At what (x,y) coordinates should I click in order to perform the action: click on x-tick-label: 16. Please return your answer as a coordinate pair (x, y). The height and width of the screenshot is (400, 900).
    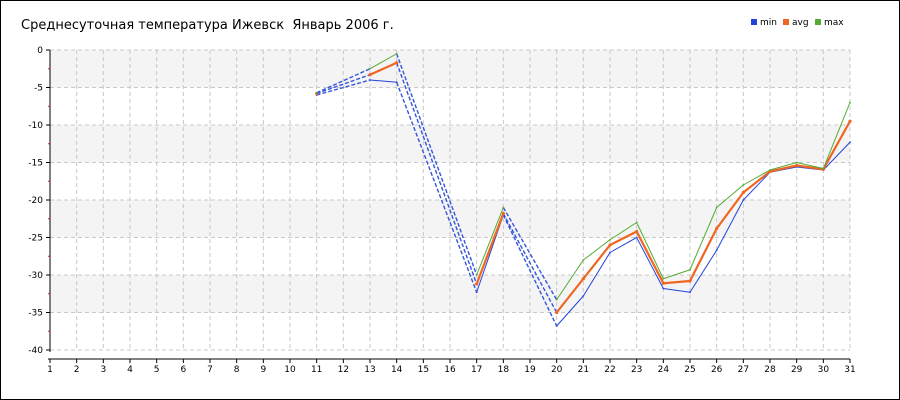
    Looking at the image, I should click on (450, 370).